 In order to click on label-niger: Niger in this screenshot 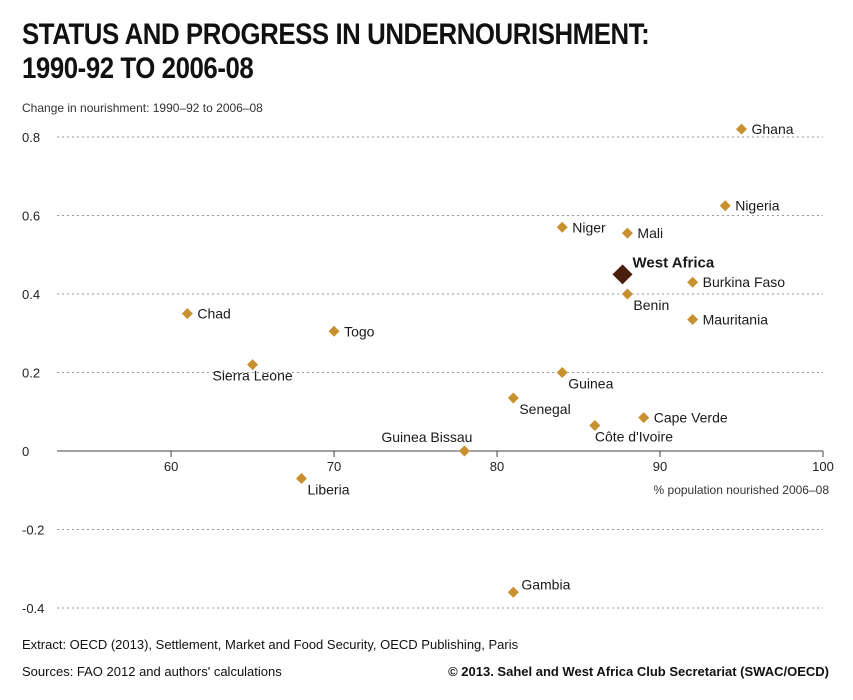, I will do `click(589, 227)`.